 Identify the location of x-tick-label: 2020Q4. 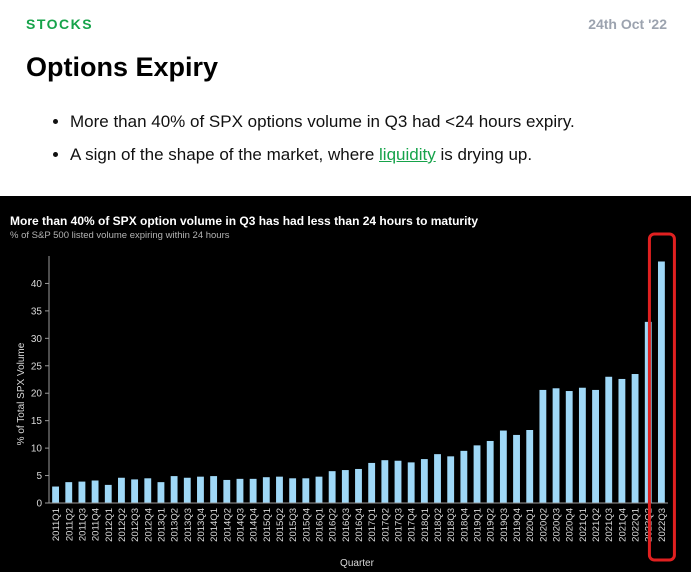
(570, 525).